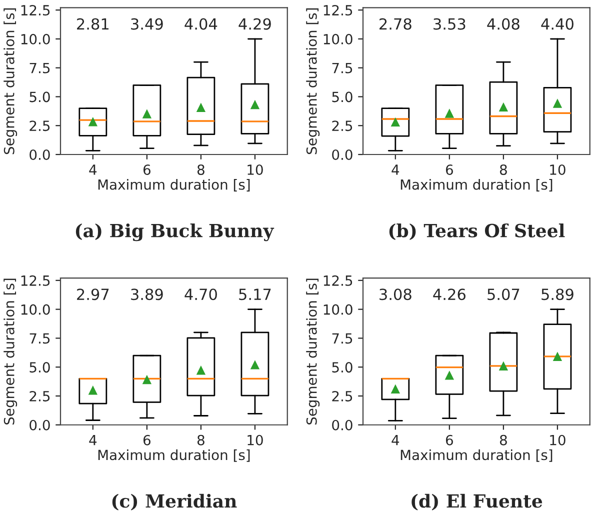  What do you see at coordinates (255, 294) in the screenshot?
I see `text: 5.17` at bounding box center [255, 294].